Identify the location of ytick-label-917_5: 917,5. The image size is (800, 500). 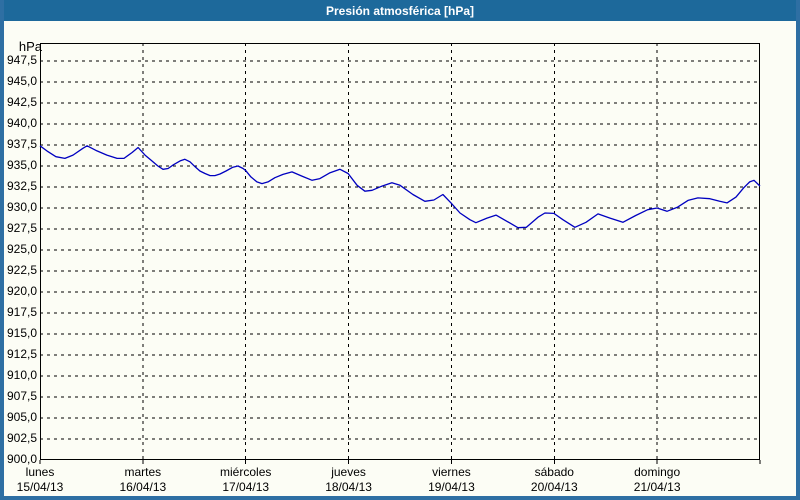
(21, 311).